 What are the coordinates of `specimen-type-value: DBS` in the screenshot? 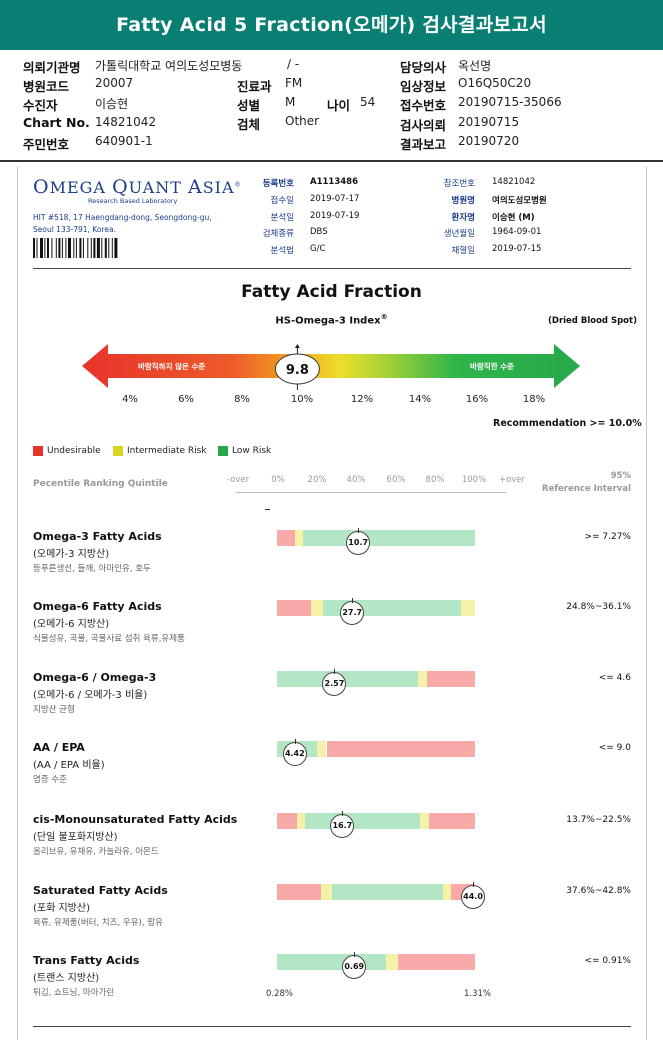 It's located at (319, 232).